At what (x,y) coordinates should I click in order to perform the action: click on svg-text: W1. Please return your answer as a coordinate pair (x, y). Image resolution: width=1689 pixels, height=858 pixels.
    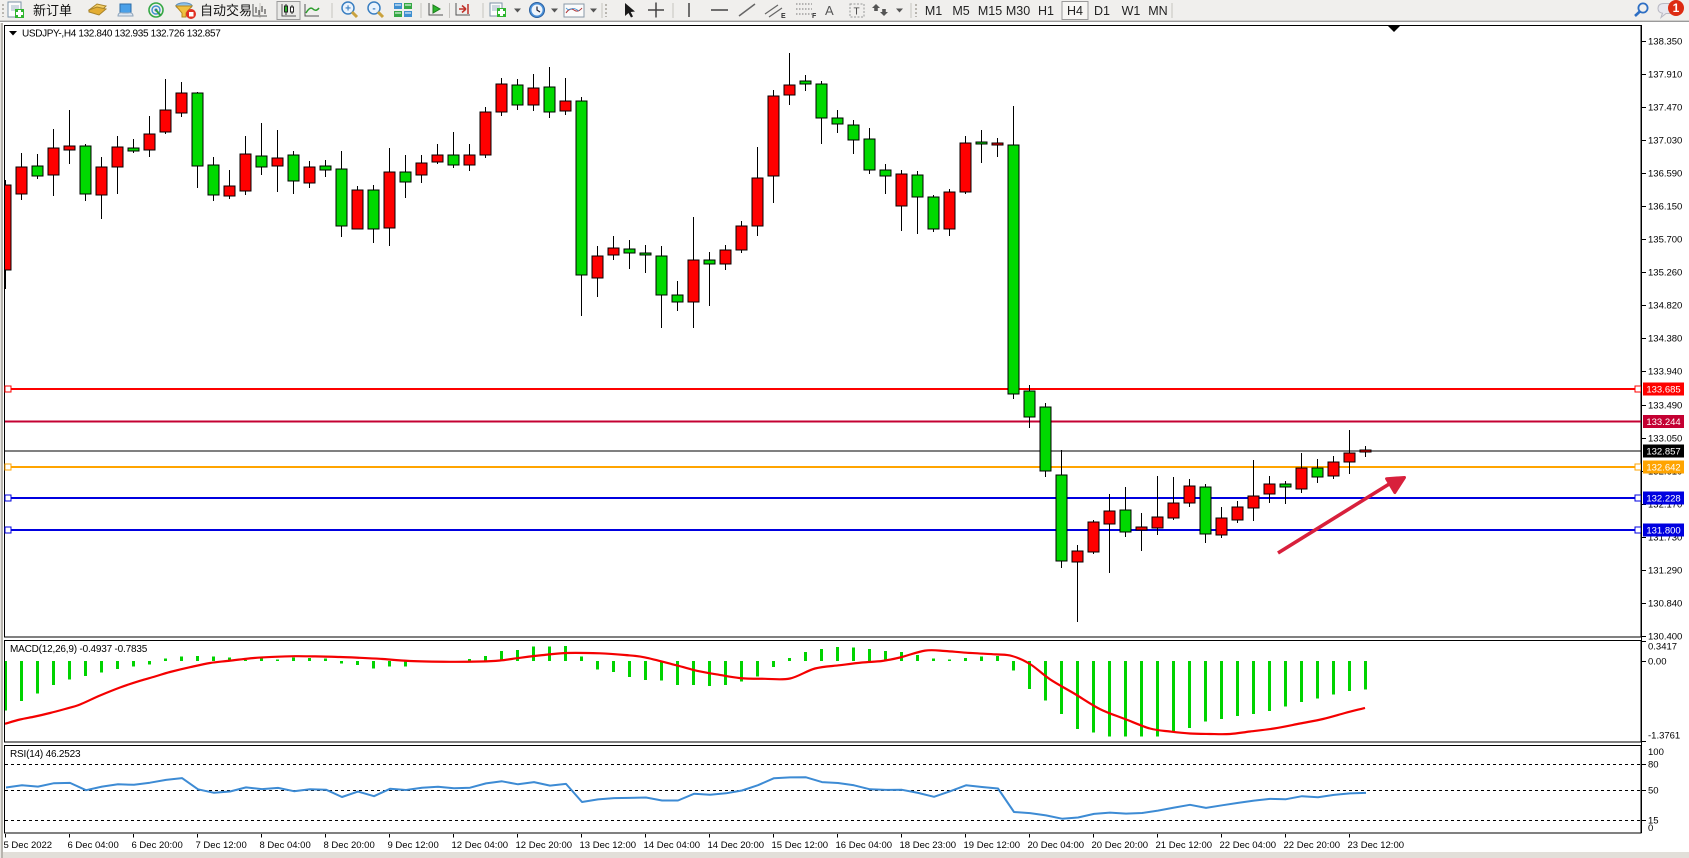
    Looking at the image, I should click on (1131, 11).